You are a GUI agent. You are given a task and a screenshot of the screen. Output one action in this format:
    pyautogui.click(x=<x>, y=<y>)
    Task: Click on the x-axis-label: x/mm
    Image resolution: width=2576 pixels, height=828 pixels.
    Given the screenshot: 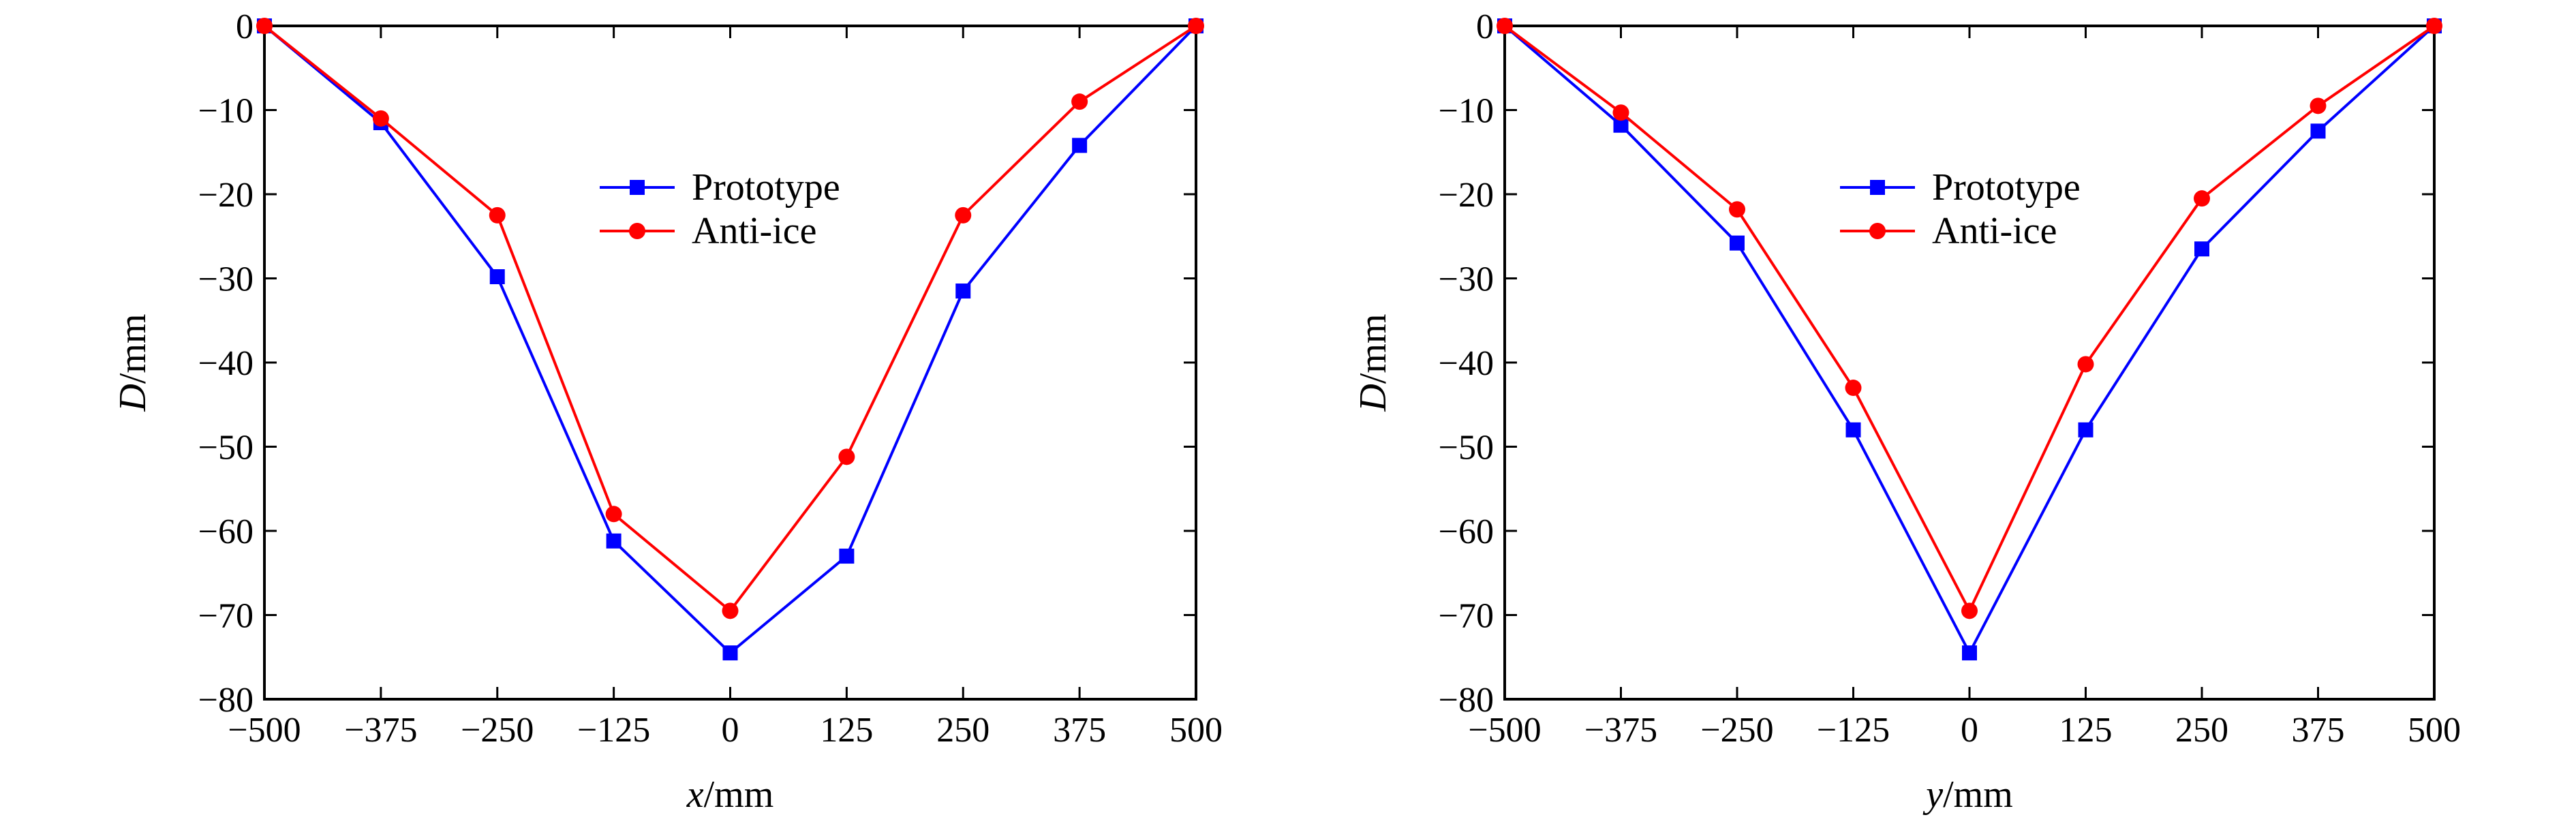 What is the action you would take?
    pyautogui.click(x=730, y=795)
    